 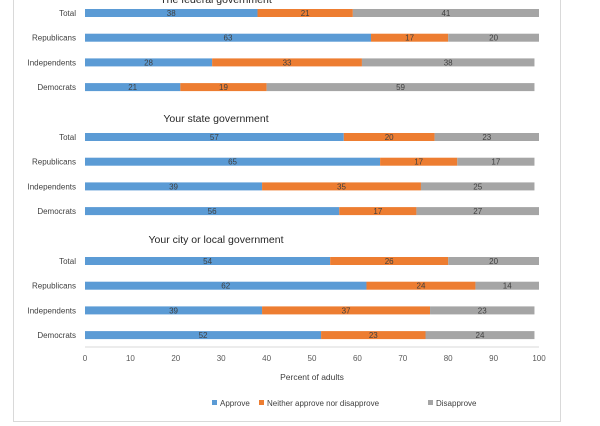 What do you see at coordinates (287, 62) in the screenshot?
I see `data-label: 33` at bounding box center [287, 62].